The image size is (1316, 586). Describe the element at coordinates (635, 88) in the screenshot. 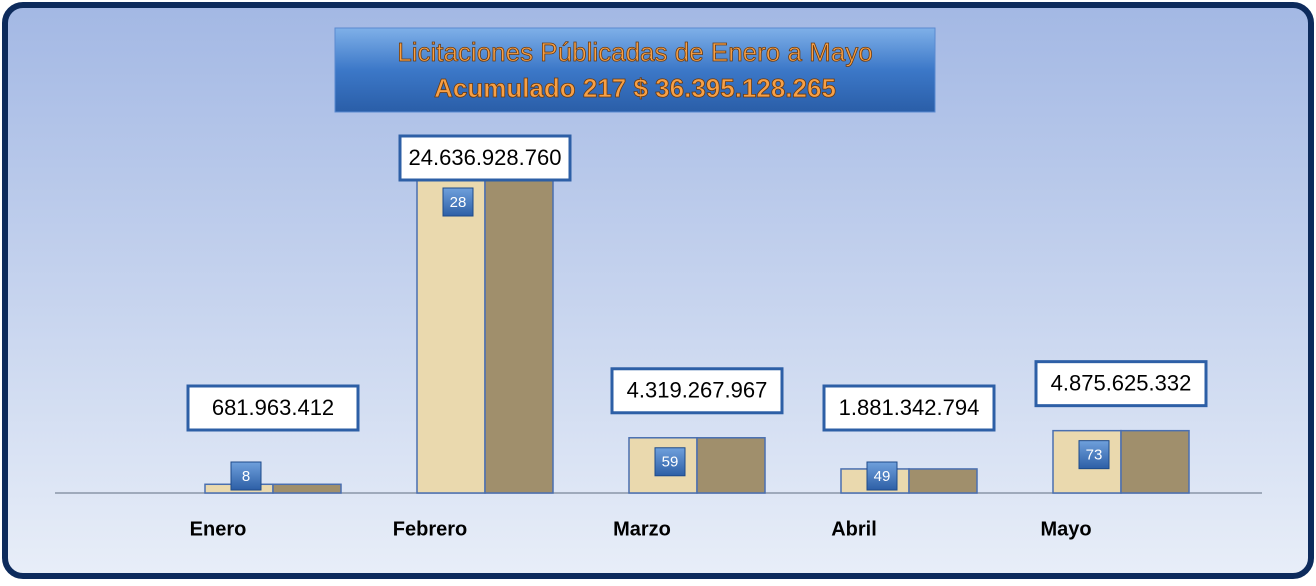

I see `chart-subtitle: Acumulado 217 $ 36.395.128.265` at that location.